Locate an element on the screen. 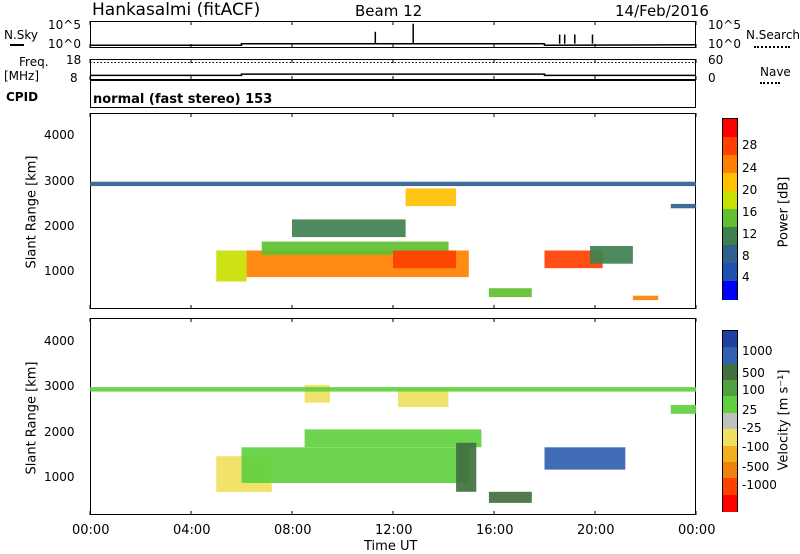 Image resolution: width=800 pixels, height=554 pixels. noise-trace is located at coordinates (393, 35).